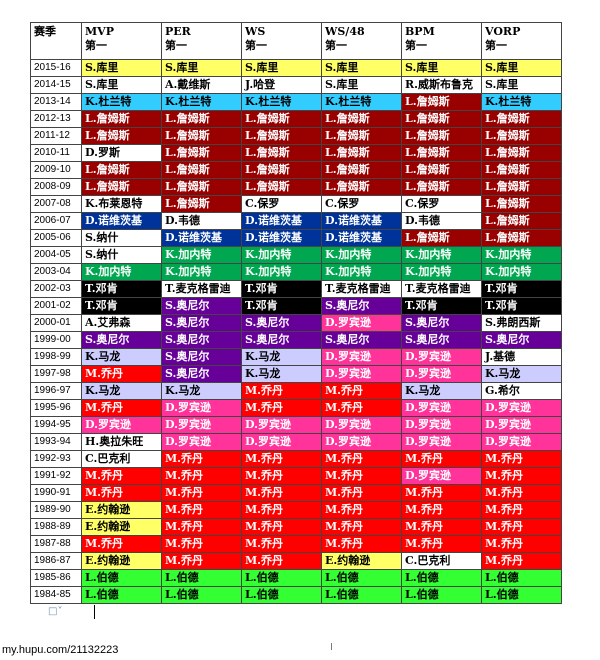 The height and width of the screenshot is (660, 600). Describe the element at coordinates (201, 221) in the screenshot. I see `player-cell: D.韦德` at that location.